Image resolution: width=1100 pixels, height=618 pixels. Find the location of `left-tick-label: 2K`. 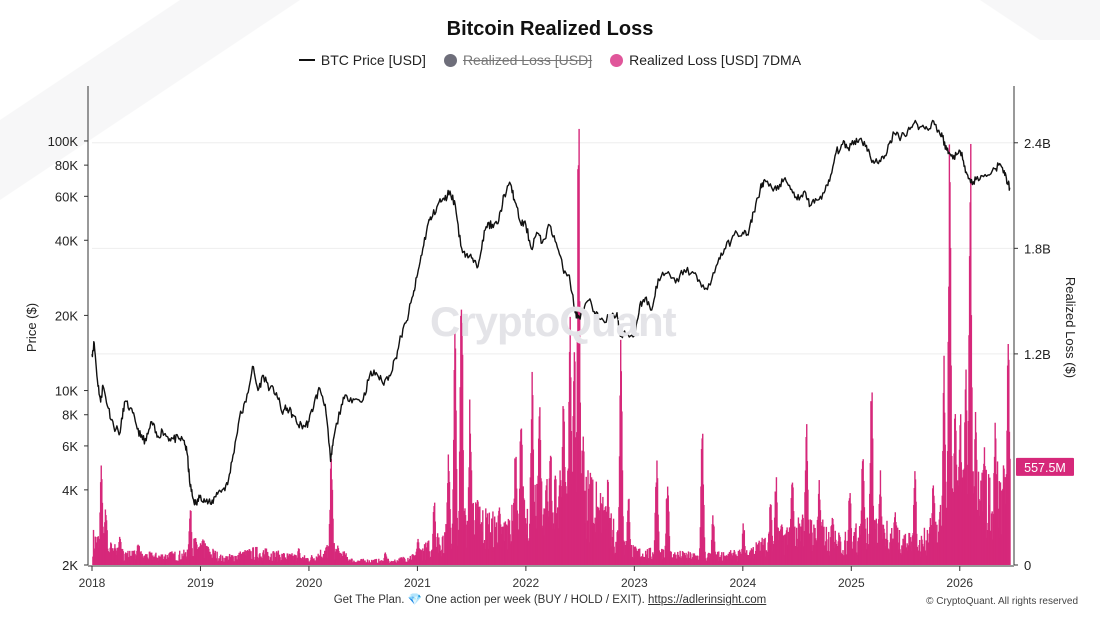

left-tick-label: 2K is located at coordinates (70, 565).